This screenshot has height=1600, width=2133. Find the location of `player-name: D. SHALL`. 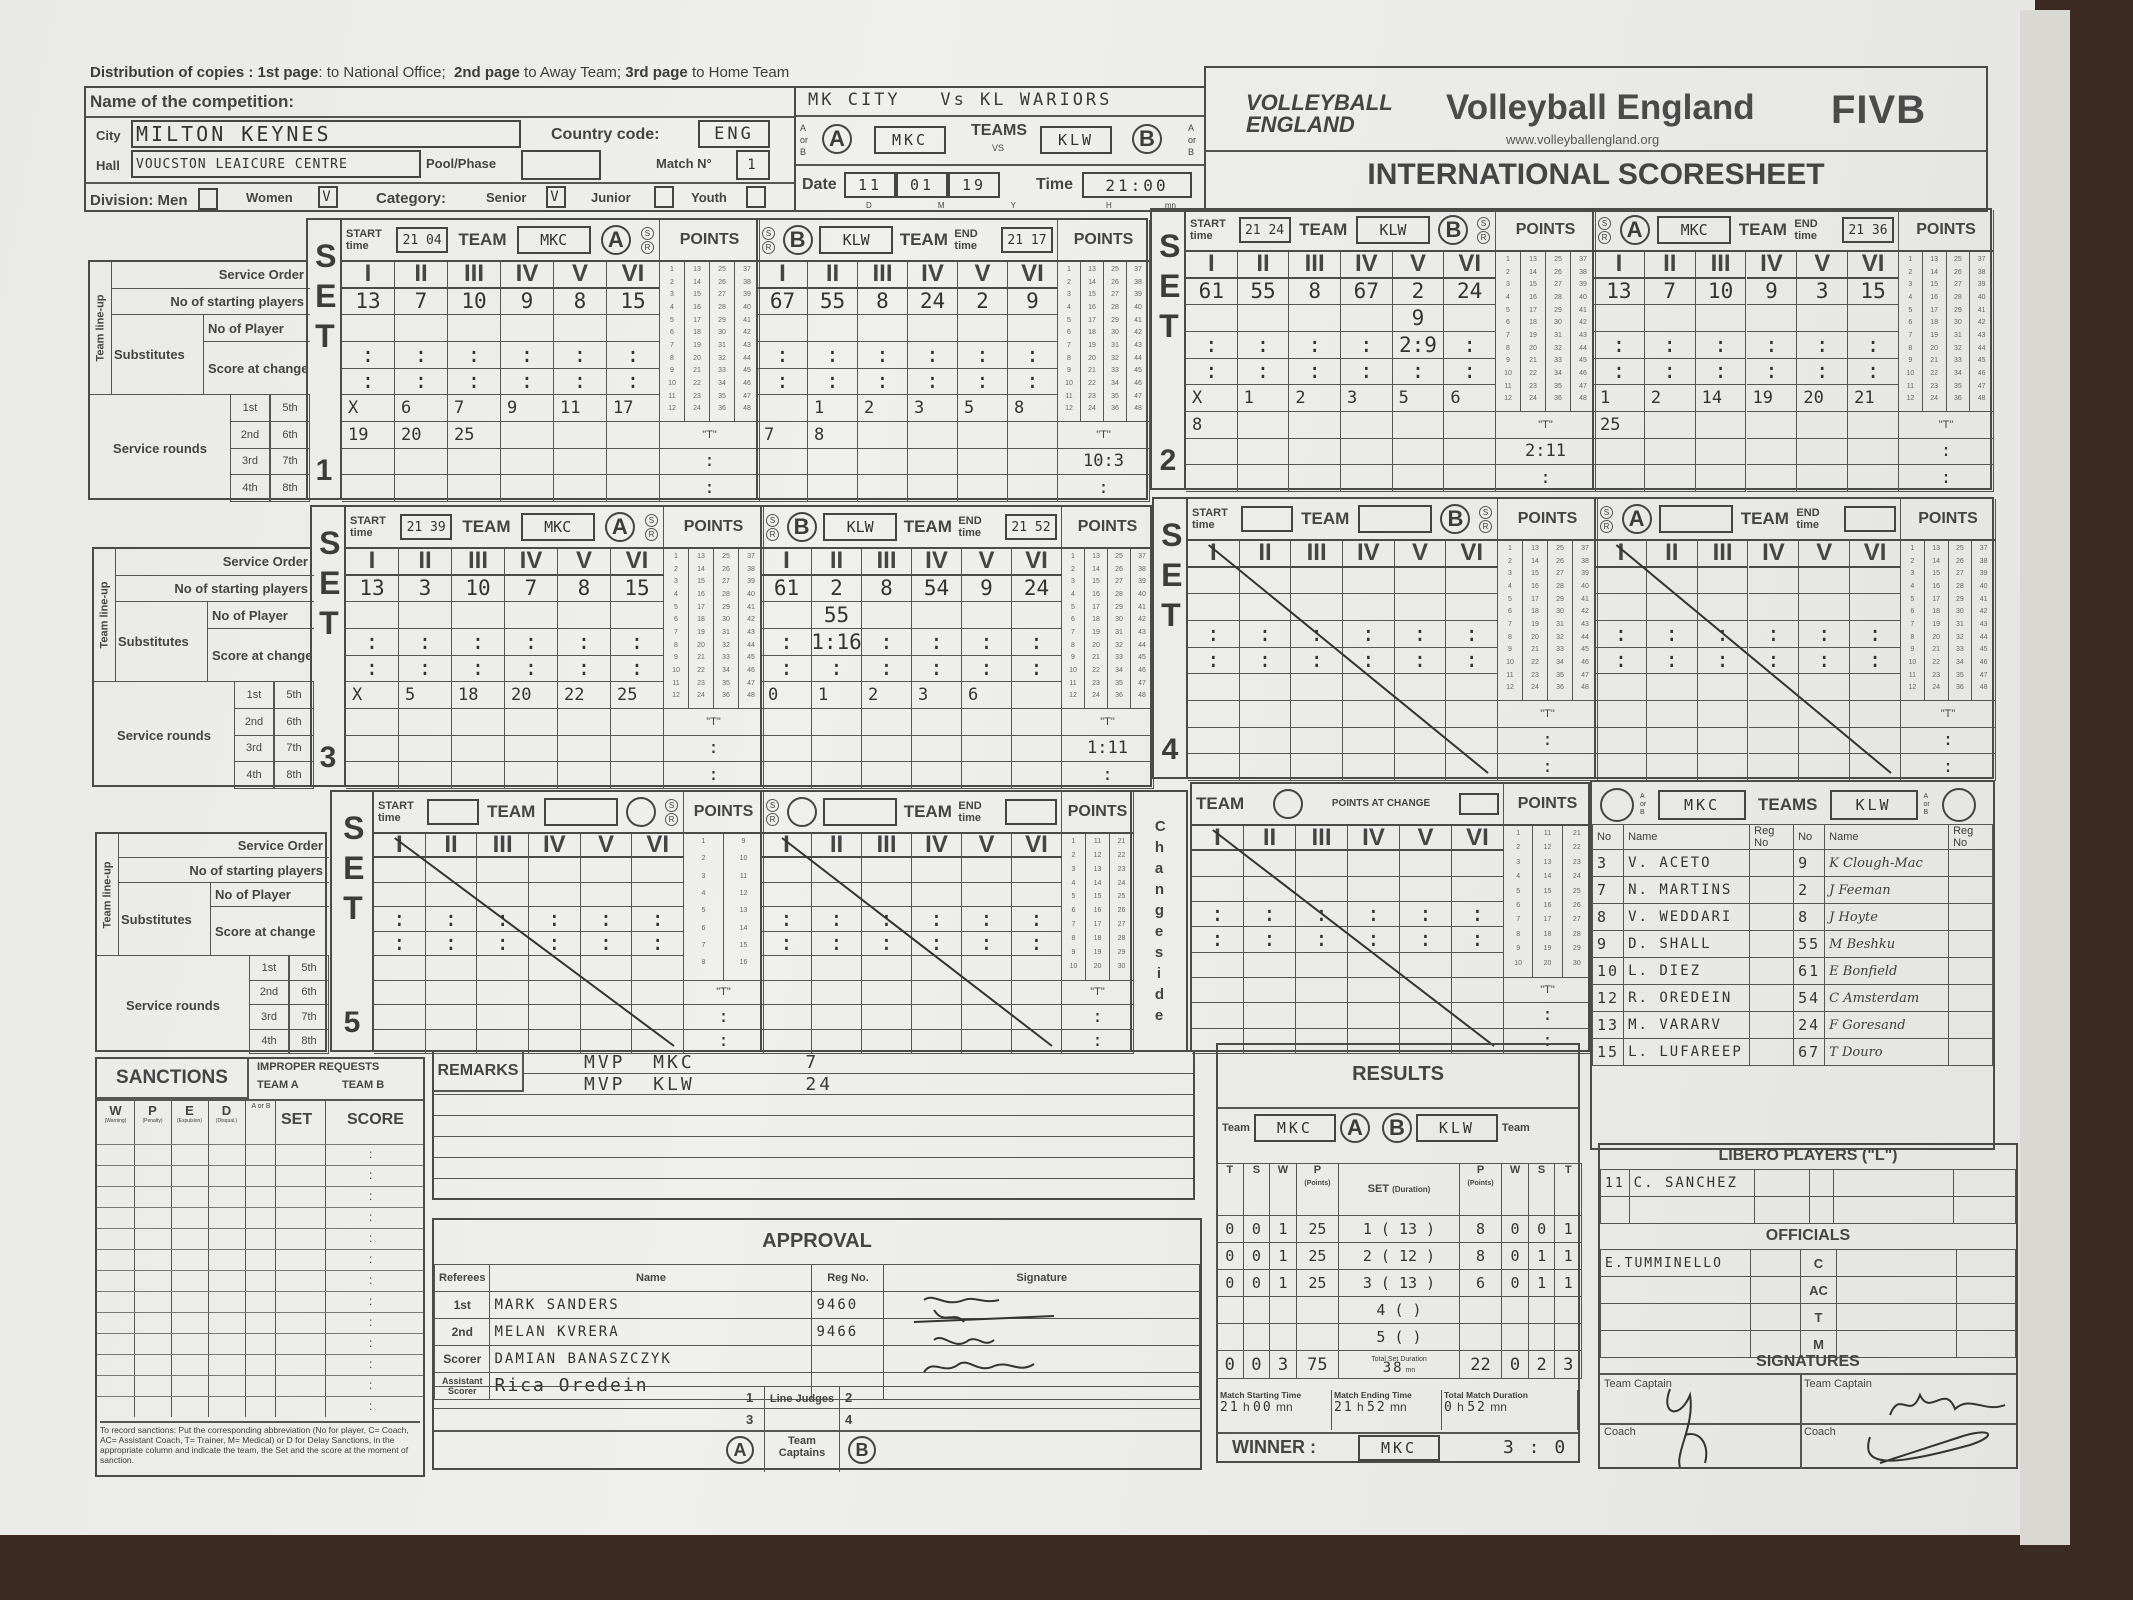

player-name: D. SHALL is located at coordinates (1687, 944).